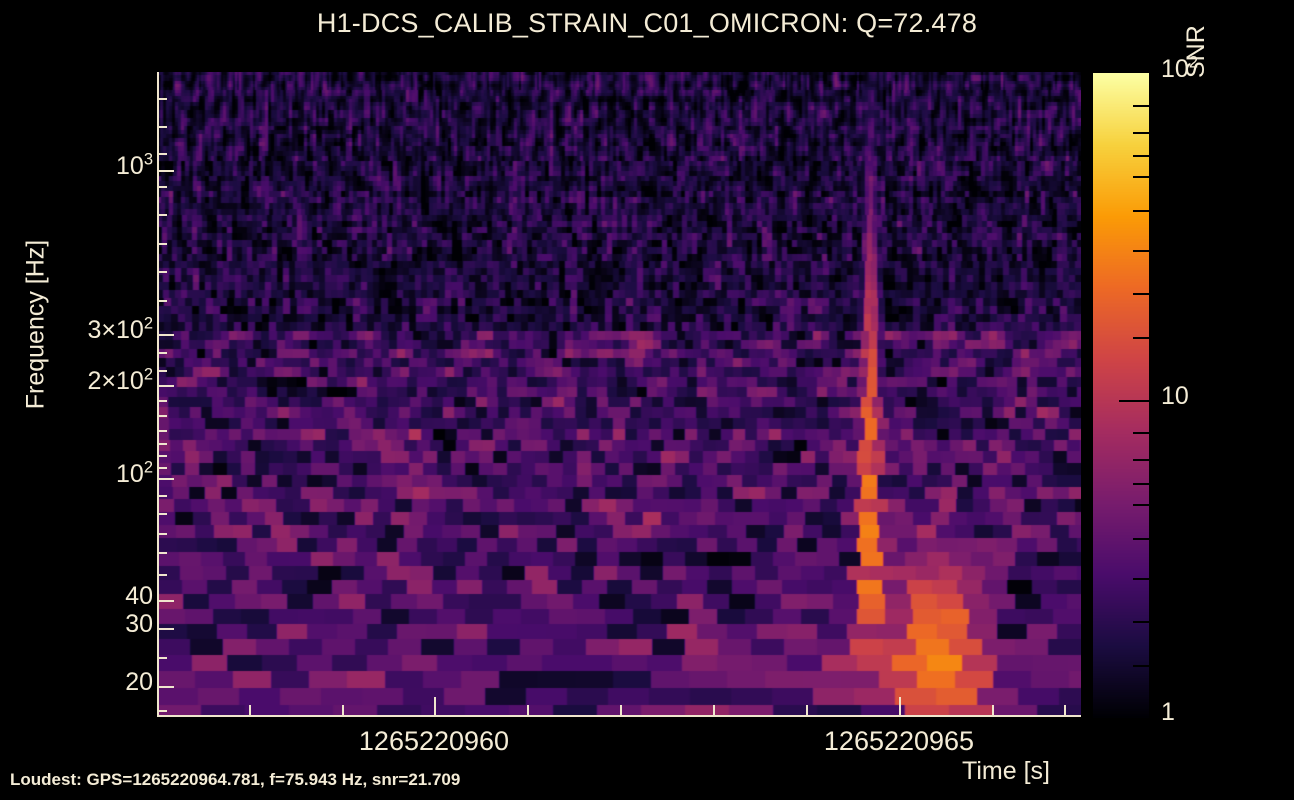 Image resolution: width=1294 pixels, height=800 pixels. Describe the element at coordinates (134, 165) in the screenshot. I see `y-axis-tick-label: 10³` at that location.